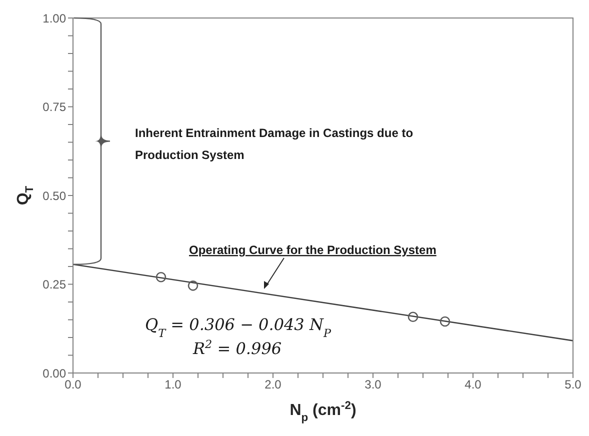  Describe the element at coordinates (238, 327) in the screenshot. I see `annotation: Q$_{T}$ = 0.306 − 0.043 N$_{P}$` at that location.